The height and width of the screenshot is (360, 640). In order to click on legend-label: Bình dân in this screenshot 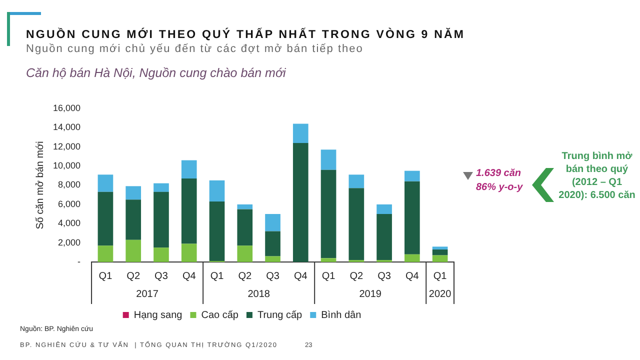, I will do `click(341, 315)`.